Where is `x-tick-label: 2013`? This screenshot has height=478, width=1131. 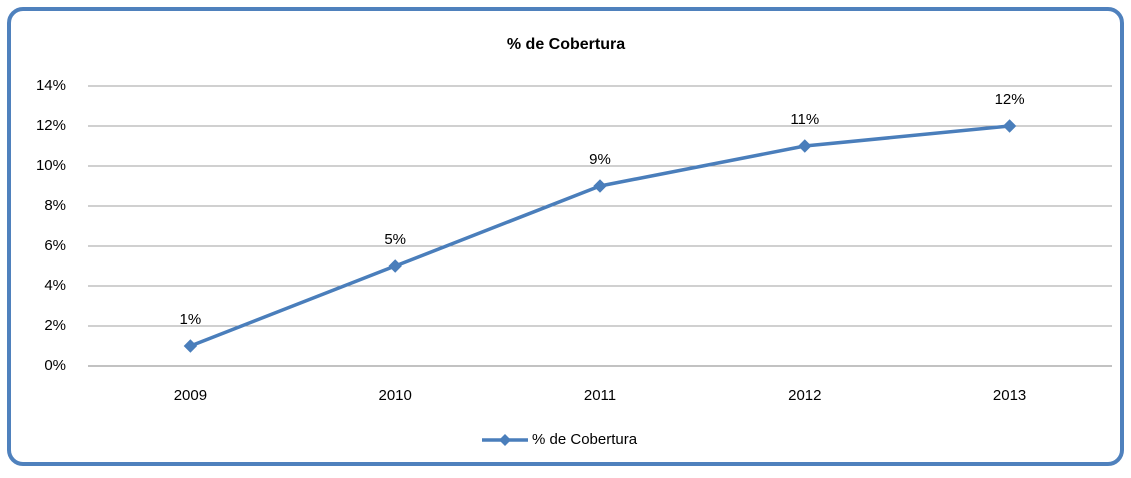 x-tick-label: 2013 is located at coordinates (1009, 395).